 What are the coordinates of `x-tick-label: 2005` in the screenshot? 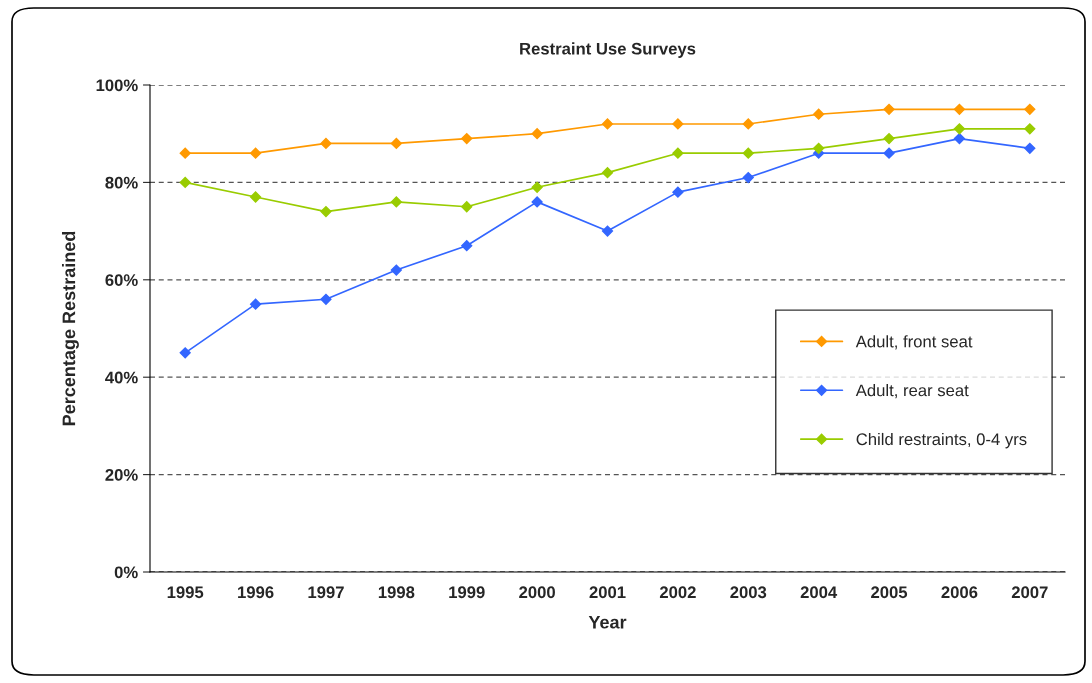 It's located at (889, 592).